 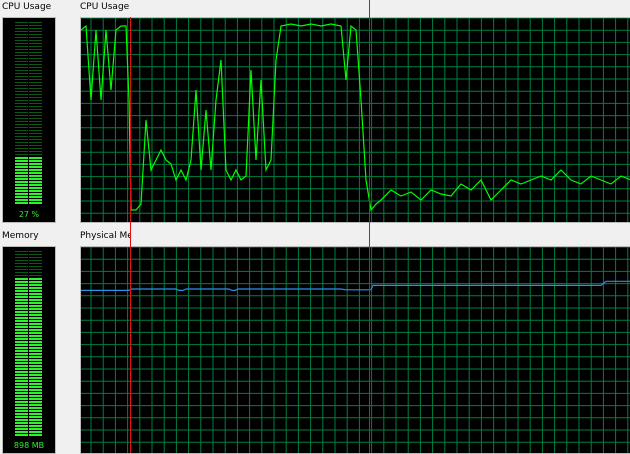 What do you see at coordinates (29, 445) in the screenshot?
I see `memory-value: 898 MB` at bounding box center [29, 445].